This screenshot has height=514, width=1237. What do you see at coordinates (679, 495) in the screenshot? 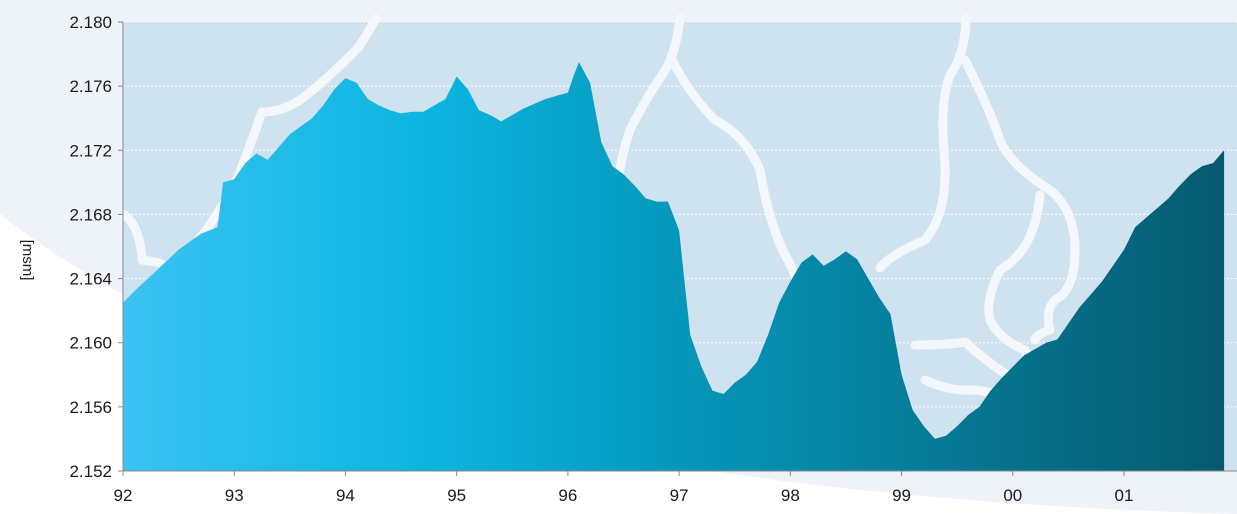
I see `x-tick-label: 97` at bounding box center [679, 495].